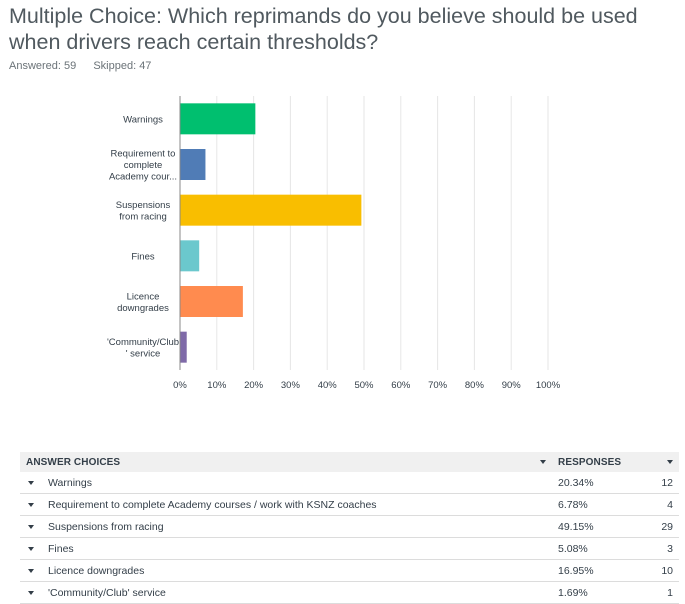 Image resolution: width=685 pixels, height=604 pixels. What do you see at coordinates (593, 570) in the screenshot?
I see `response-percent: 16.95%` at bounding box center [593, 570].